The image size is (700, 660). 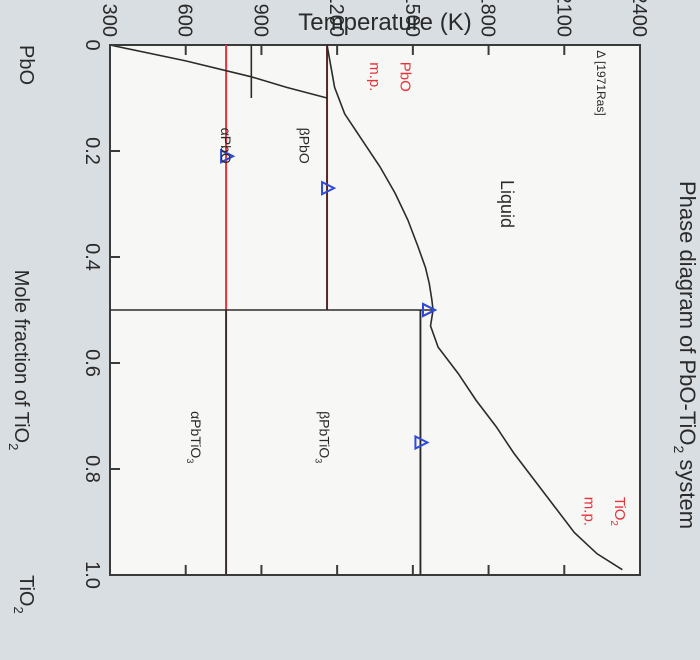 I want to click on tio2-end-label: TiO2, so click(x=24, y=594).